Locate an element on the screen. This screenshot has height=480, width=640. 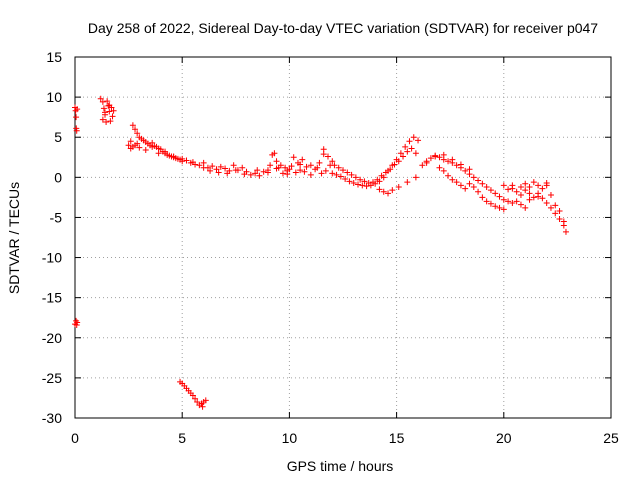
series-hour1 is located at coordinates (107, 110).